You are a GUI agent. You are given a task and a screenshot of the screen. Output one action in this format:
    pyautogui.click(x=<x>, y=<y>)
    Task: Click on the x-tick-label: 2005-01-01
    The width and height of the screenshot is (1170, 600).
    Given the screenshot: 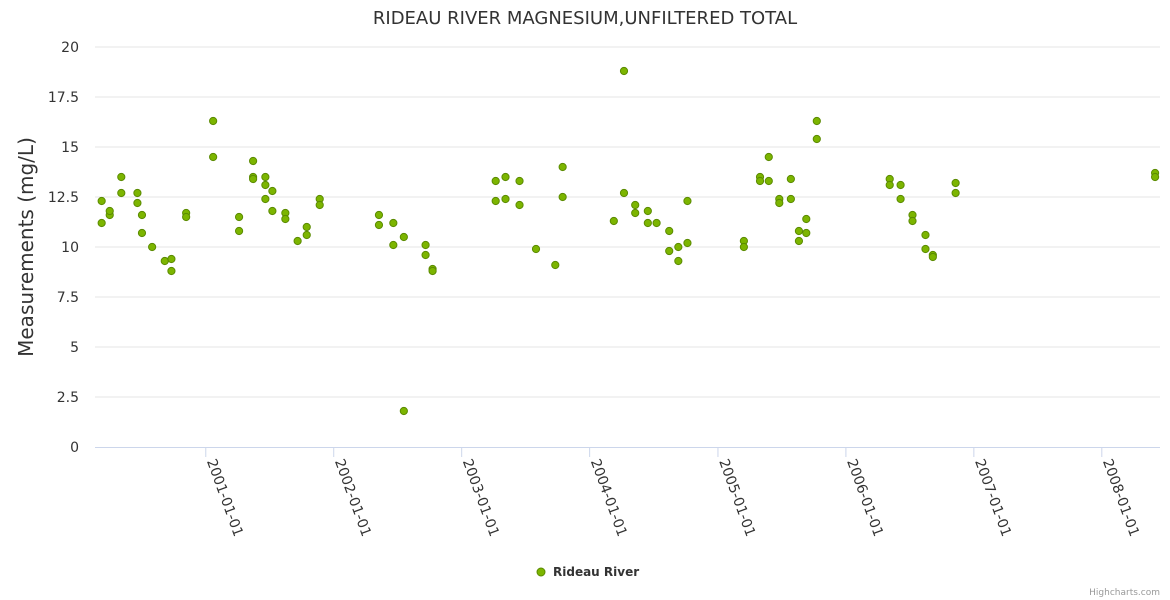 What is the action you would take?
    pyautogui.click(x=736, y=498)
    